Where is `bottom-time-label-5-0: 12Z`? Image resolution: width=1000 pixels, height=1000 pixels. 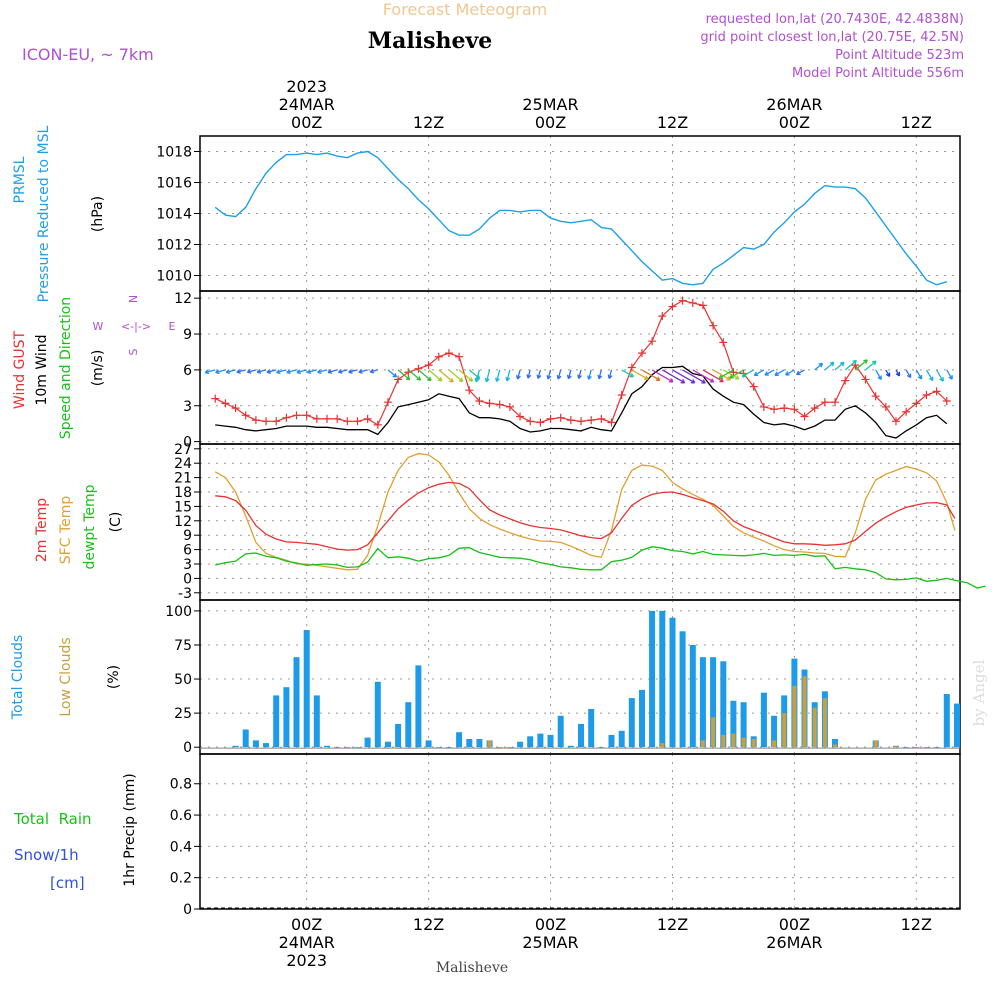 bottom-time-label-5-0: 12Z is located at coordinates (916, 924).